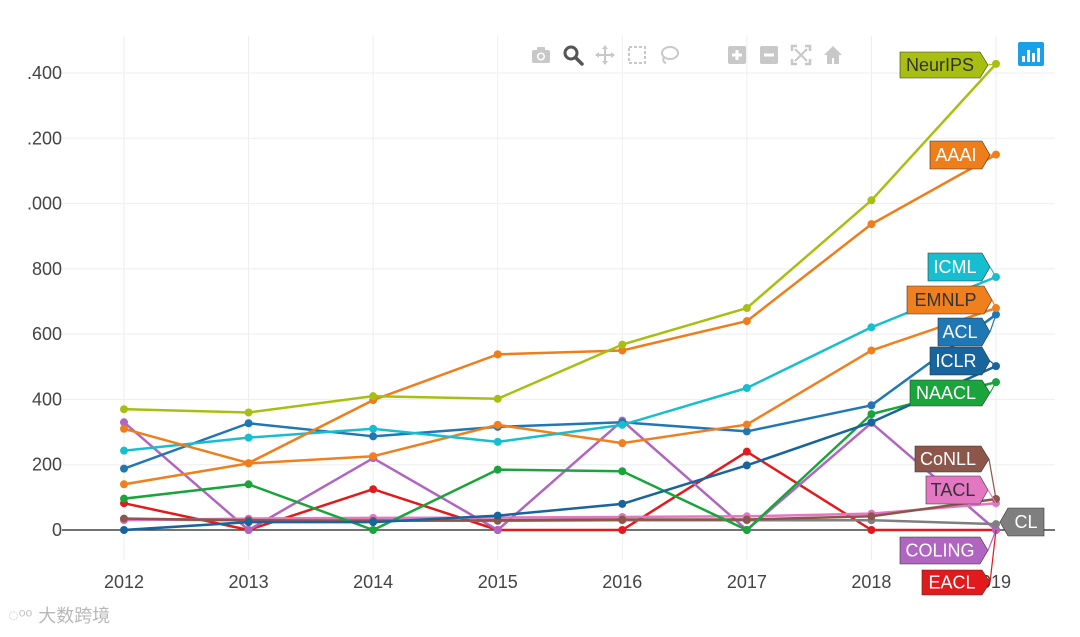 The image size is (1080, 637). What do you see at coordinates (959, 332) in the screenshot?
I see `hover-label-text: ACL` at bounding box center [959, 332].